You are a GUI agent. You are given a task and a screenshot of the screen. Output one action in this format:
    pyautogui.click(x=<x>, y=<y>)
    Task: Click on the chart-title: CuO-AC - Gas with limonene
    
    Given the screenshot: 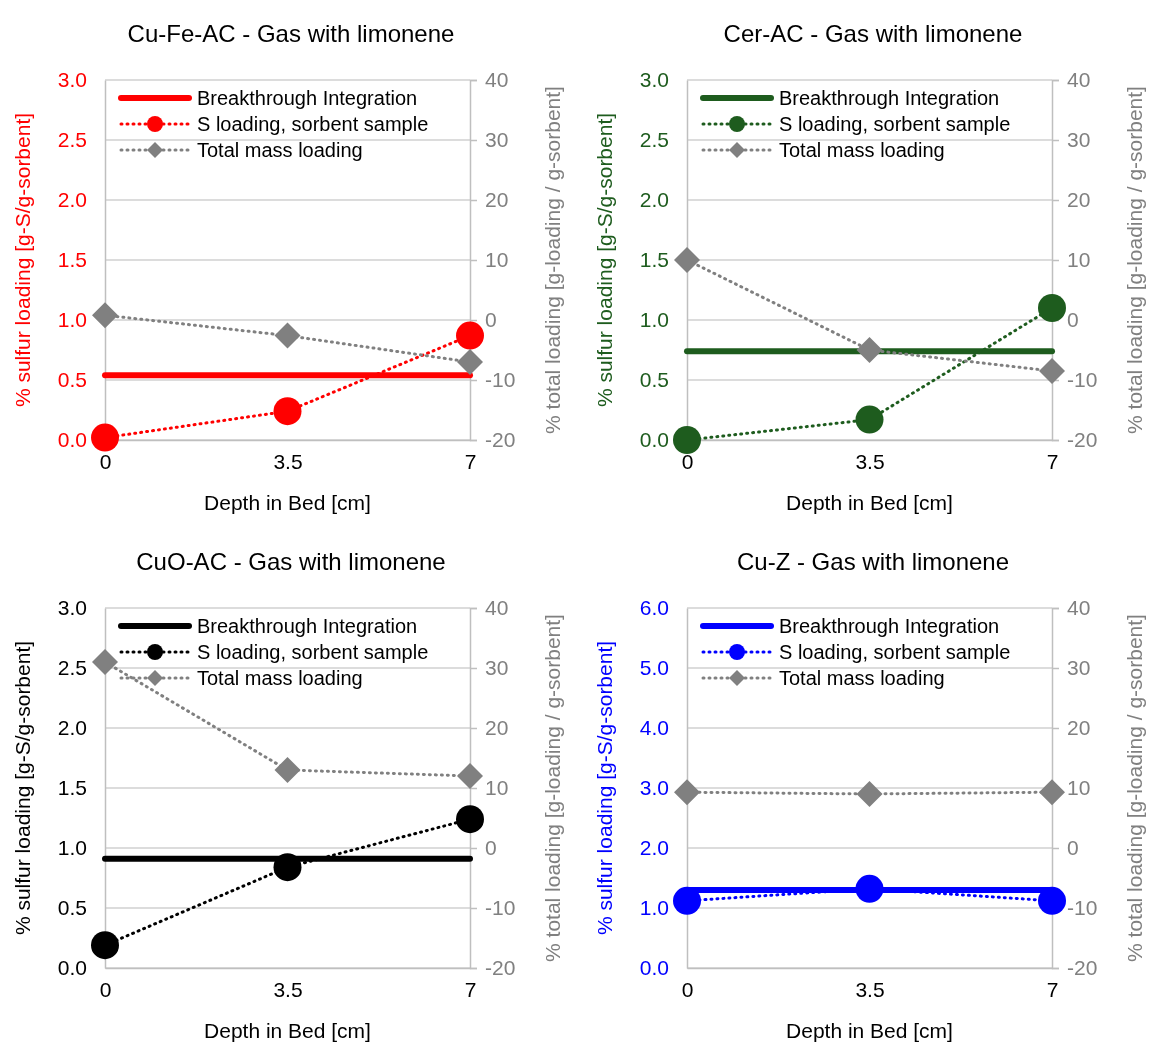 What is the action you would take?
    pyautogui.click(x=291, y=561)
    